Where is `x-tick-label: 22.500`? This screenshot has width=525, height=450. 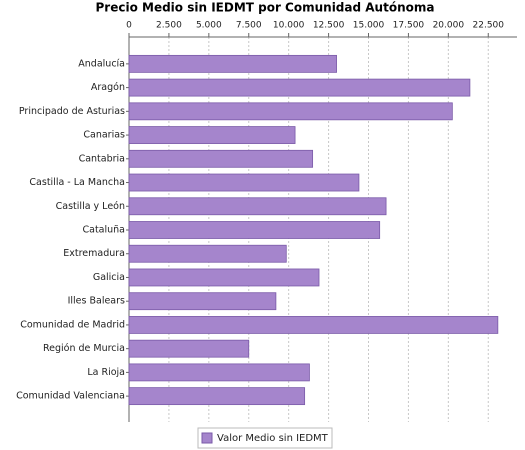 x-tick-label: 22.500 is located at coordinates (489, 26).